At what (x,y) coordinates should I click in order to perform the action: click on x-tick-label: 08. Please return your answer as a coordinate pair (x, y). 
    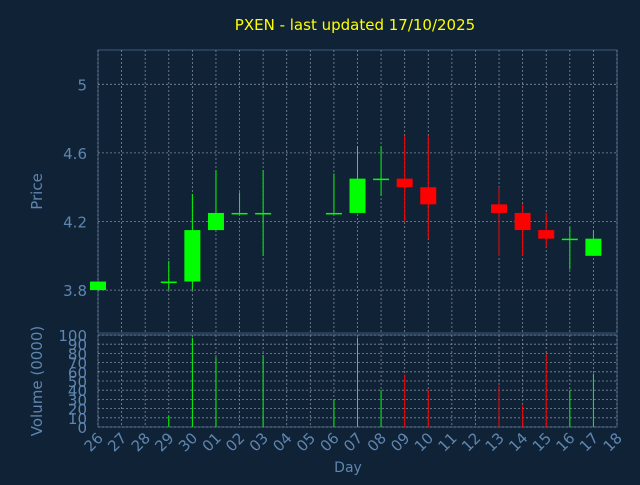
    Looking at the image, I should click on (377, 442).